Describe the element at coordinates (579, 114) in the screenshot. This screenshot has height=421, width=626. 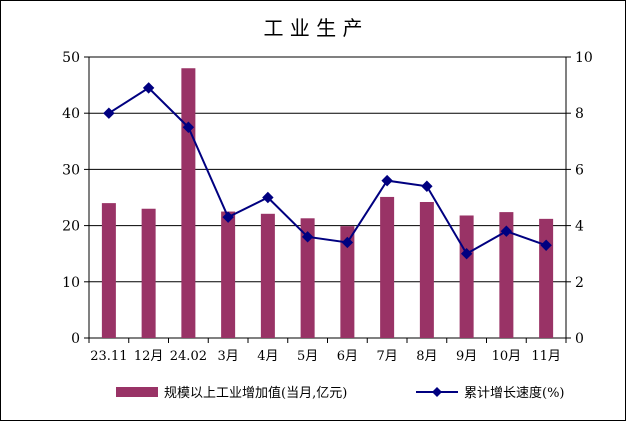
I see `right-axis-label: 8` at that location.